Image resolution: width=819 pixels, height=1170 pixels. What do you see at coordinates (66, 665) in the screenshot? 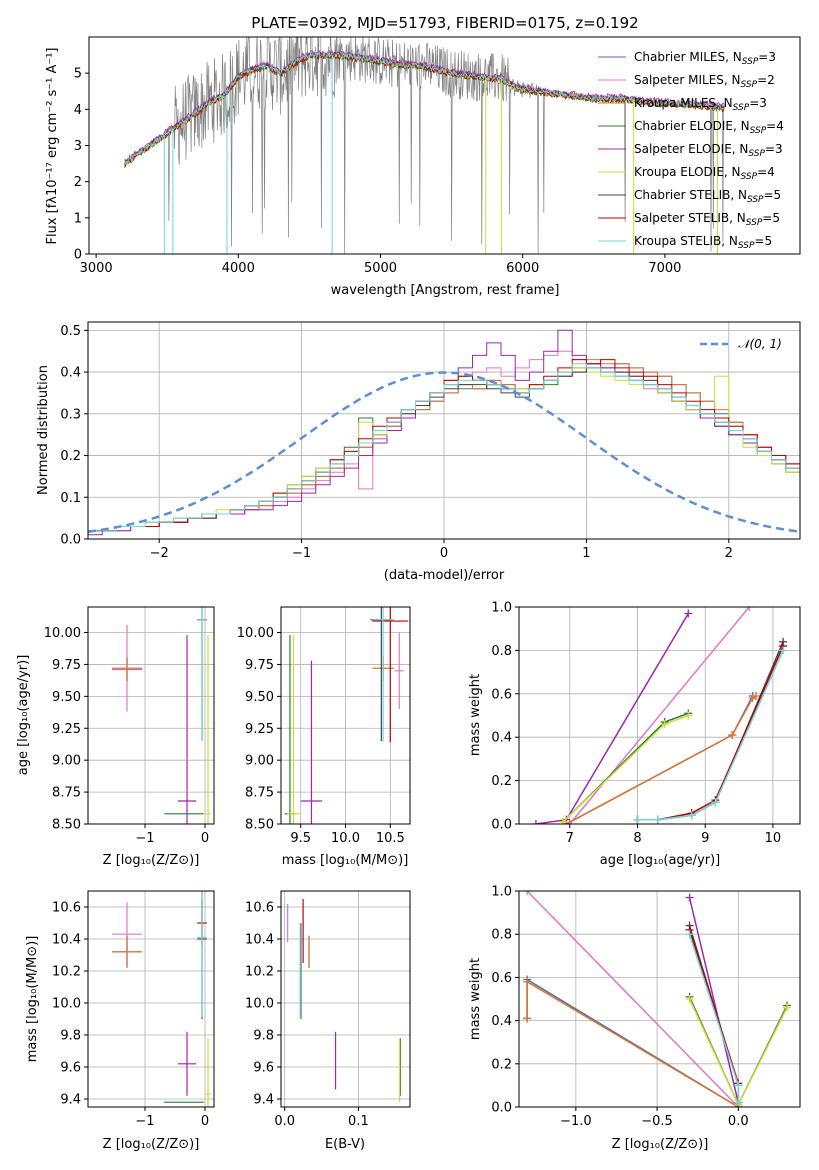
I see `y-tick-label: 9.75` at bounding box center [66, 665].